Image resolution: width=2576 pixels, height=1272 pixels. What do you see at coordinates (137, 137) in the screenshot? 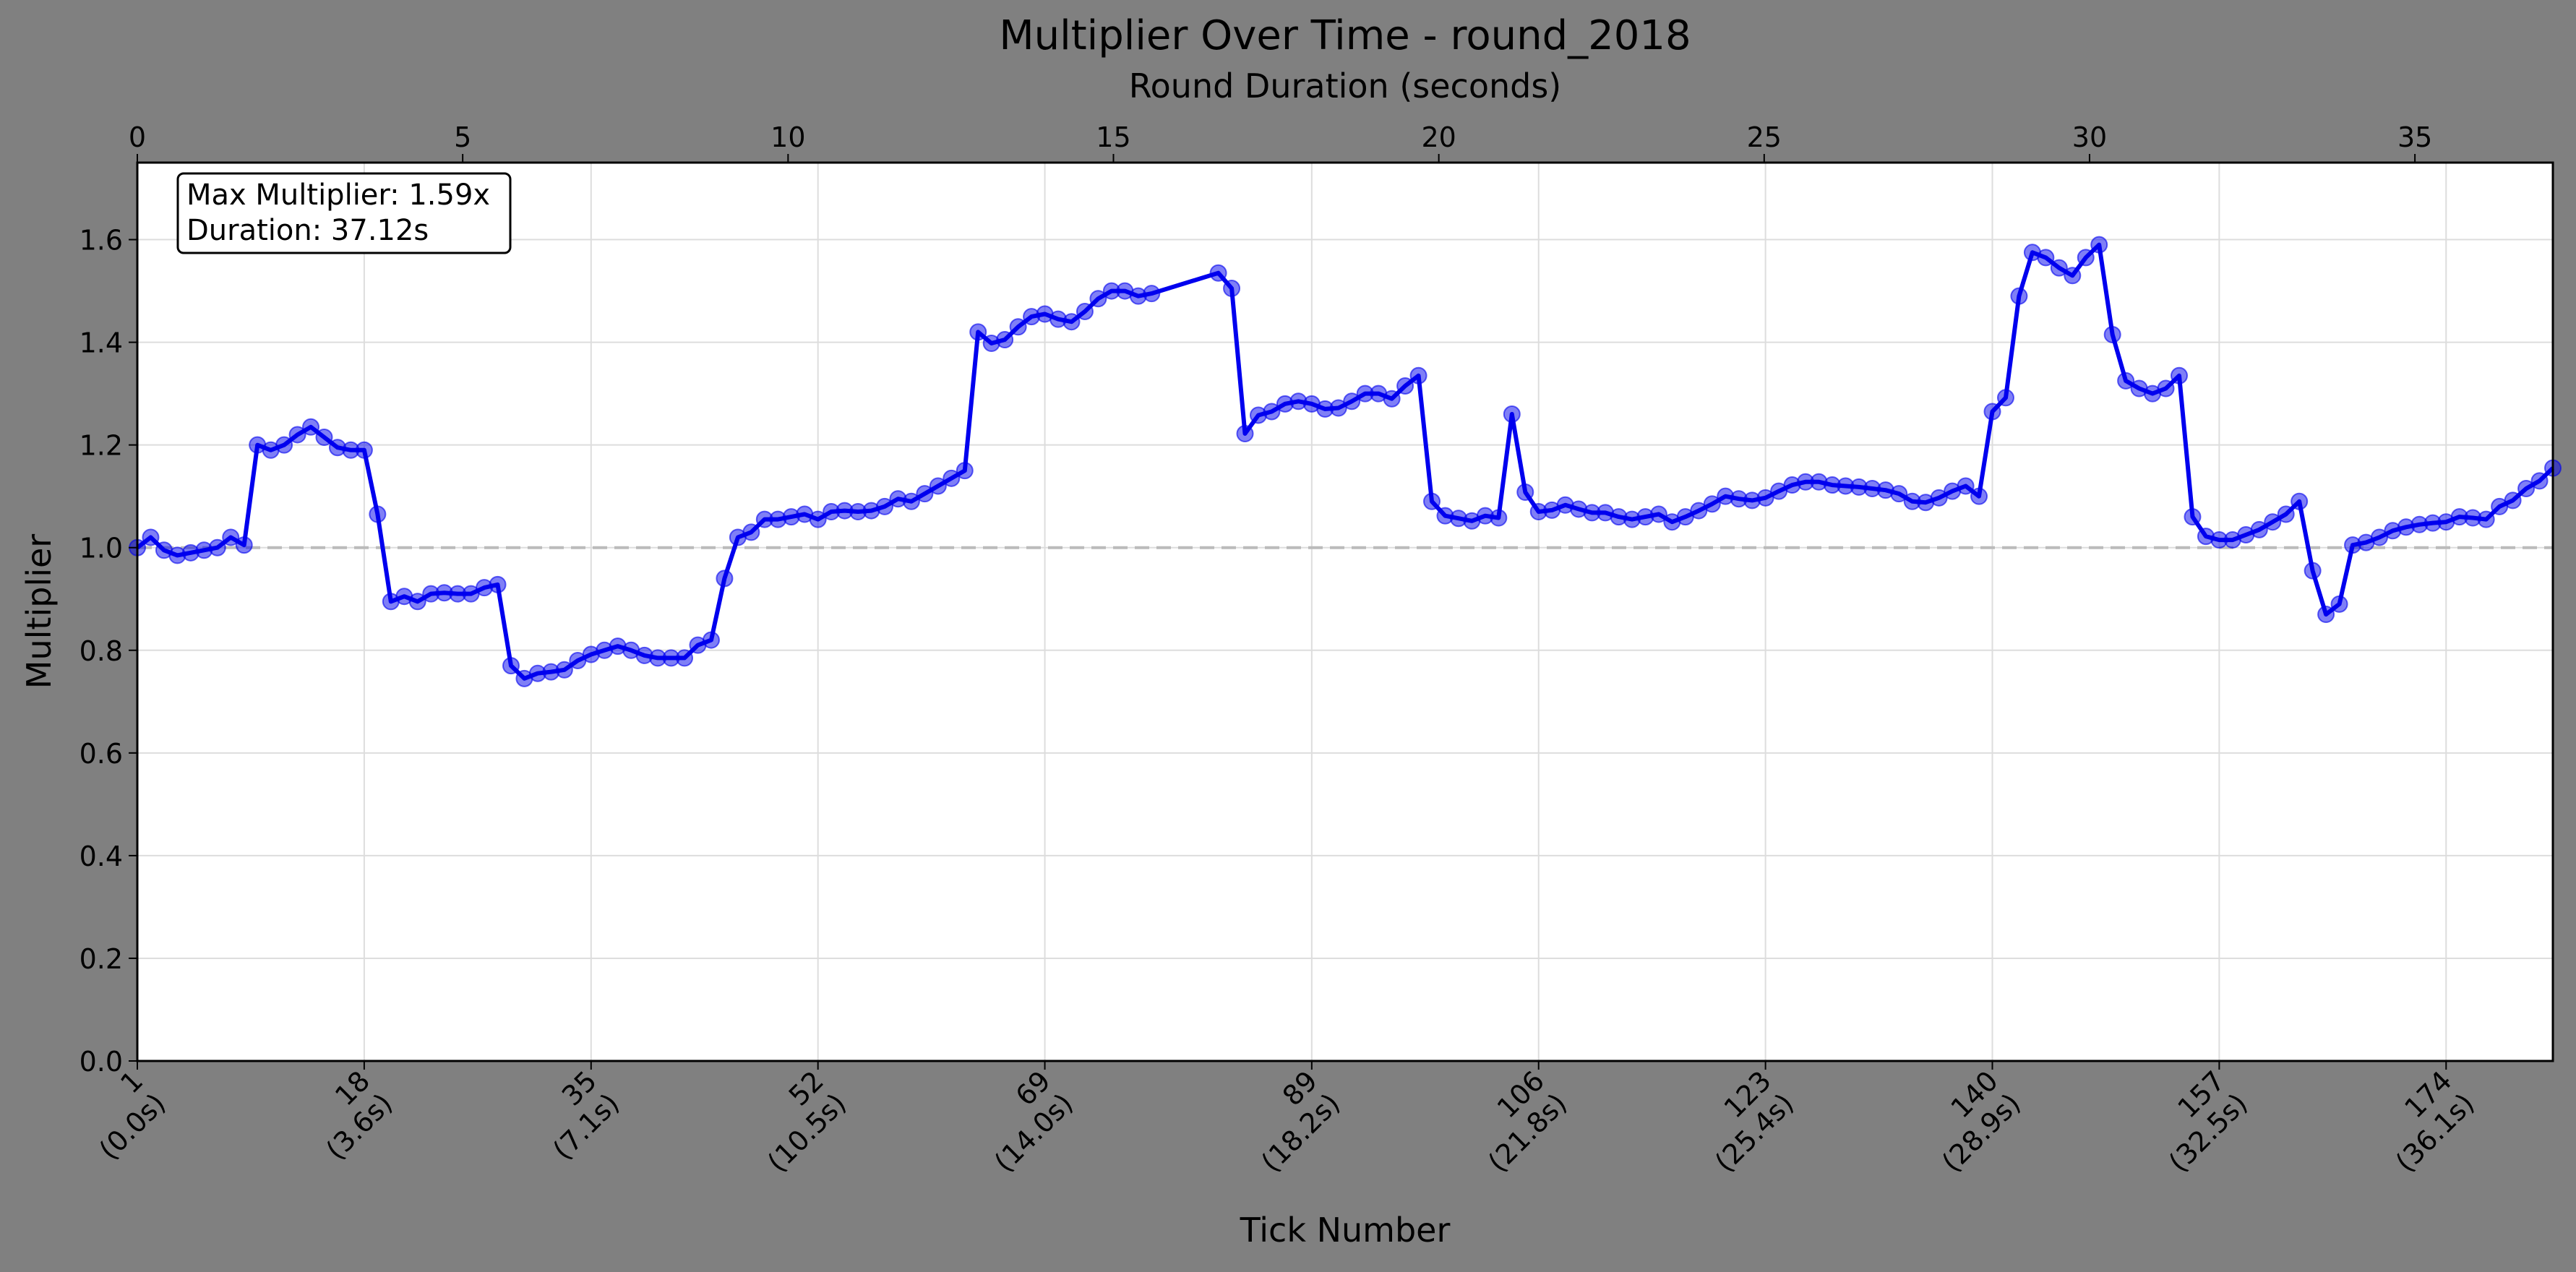
I see `top-x-tick-label: 0` at bounding box center [137, 137].